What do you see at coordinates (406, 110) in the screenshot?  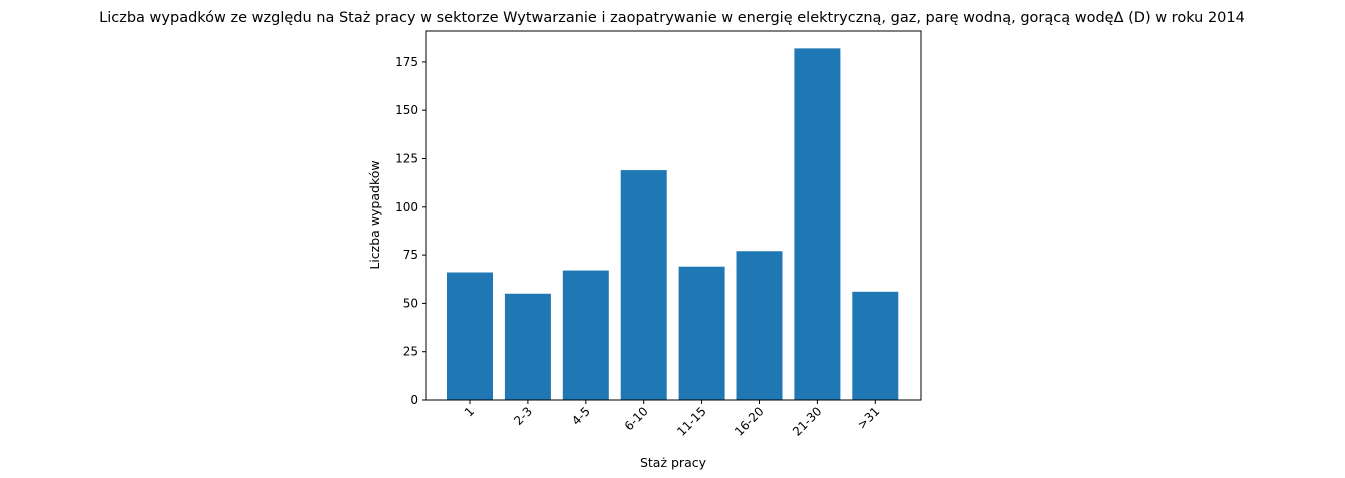 I see `y-tick-label-6: 150` at bounding box center [406, 110].